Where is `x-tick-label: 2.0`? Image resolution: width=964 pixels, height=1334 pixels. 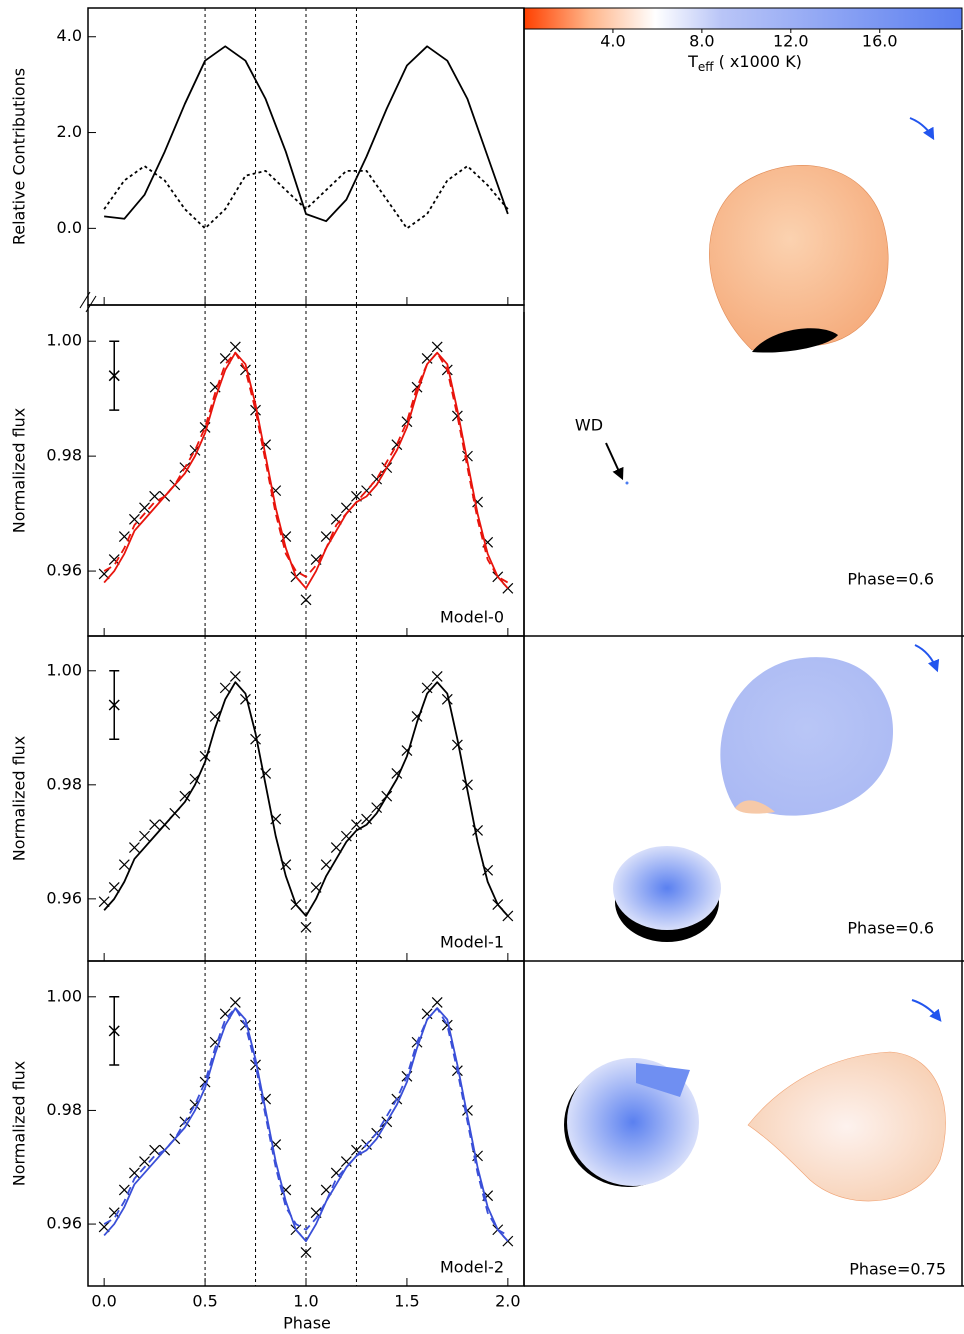 x-tick-label: 2.0 is located at coordinates (507, 1301).